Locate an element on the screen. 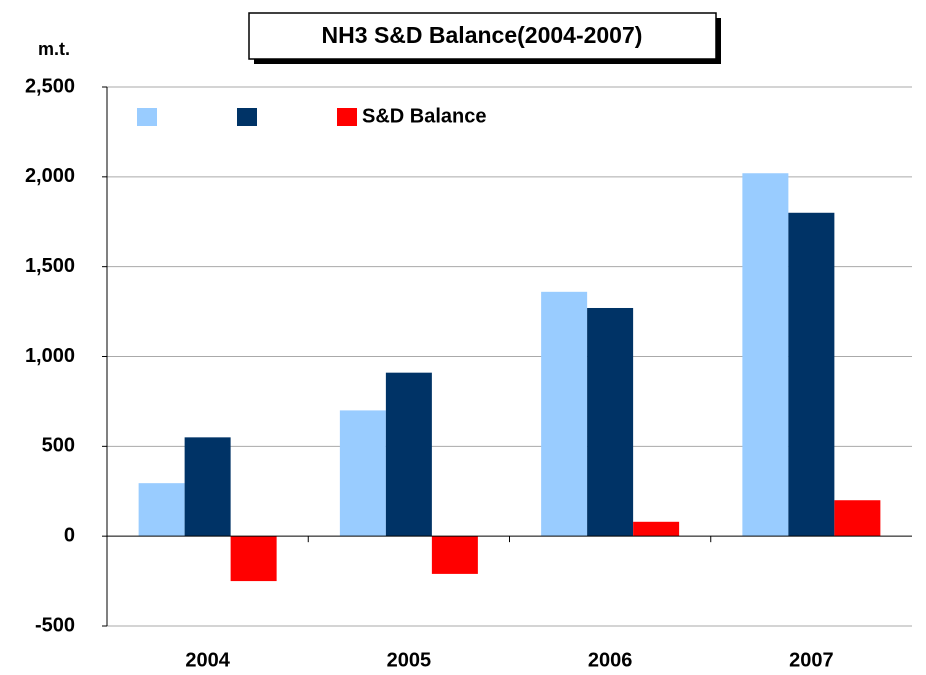 Image resolution: width=926 pixels, height=675 pixels. legend-label: S&D Balance is located at coordinates (424, 116).